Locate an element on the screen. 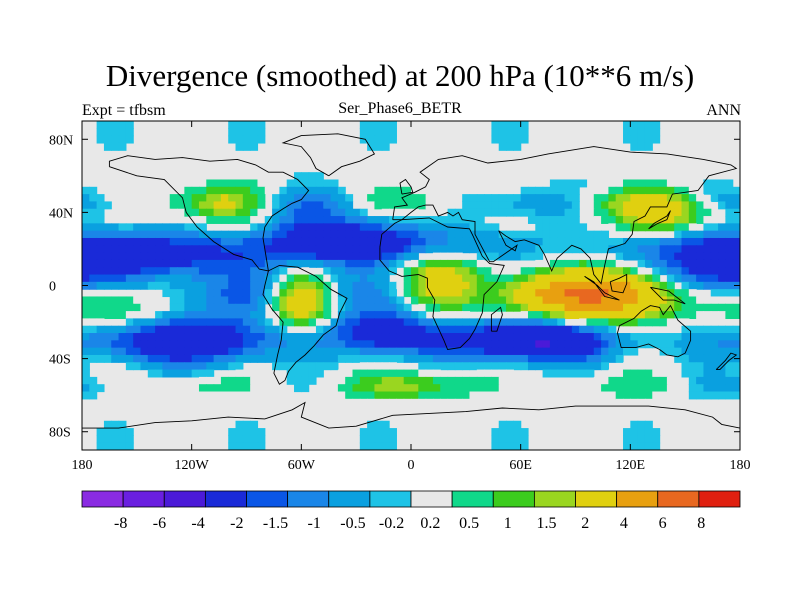  x-tick-label: 0 is located at coordinates (411, 465).